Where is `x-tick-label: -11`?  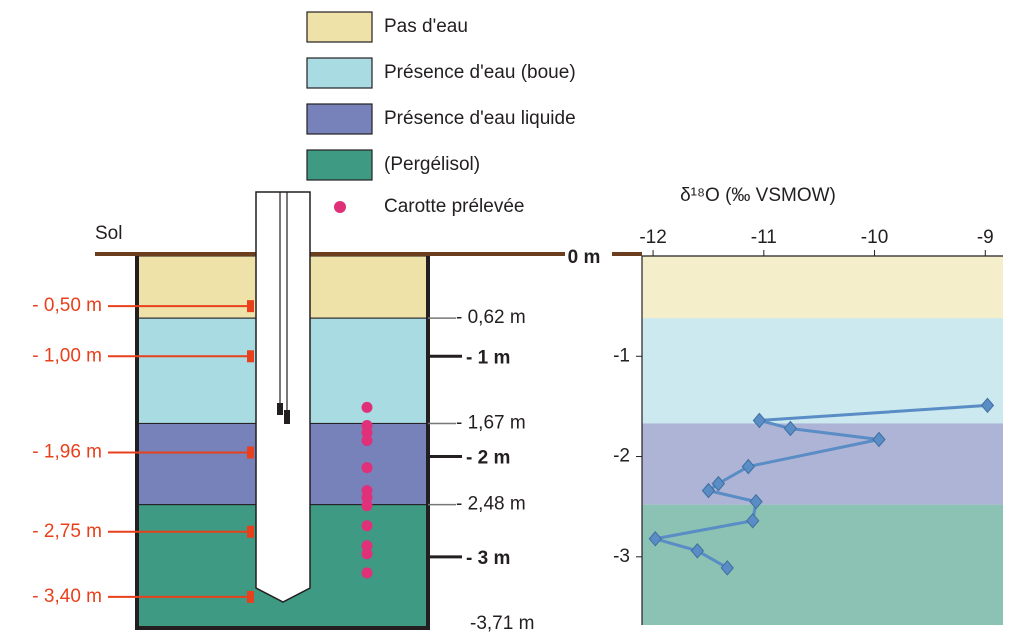
x-tick-label: -11 is located at coordinates (764, 237).